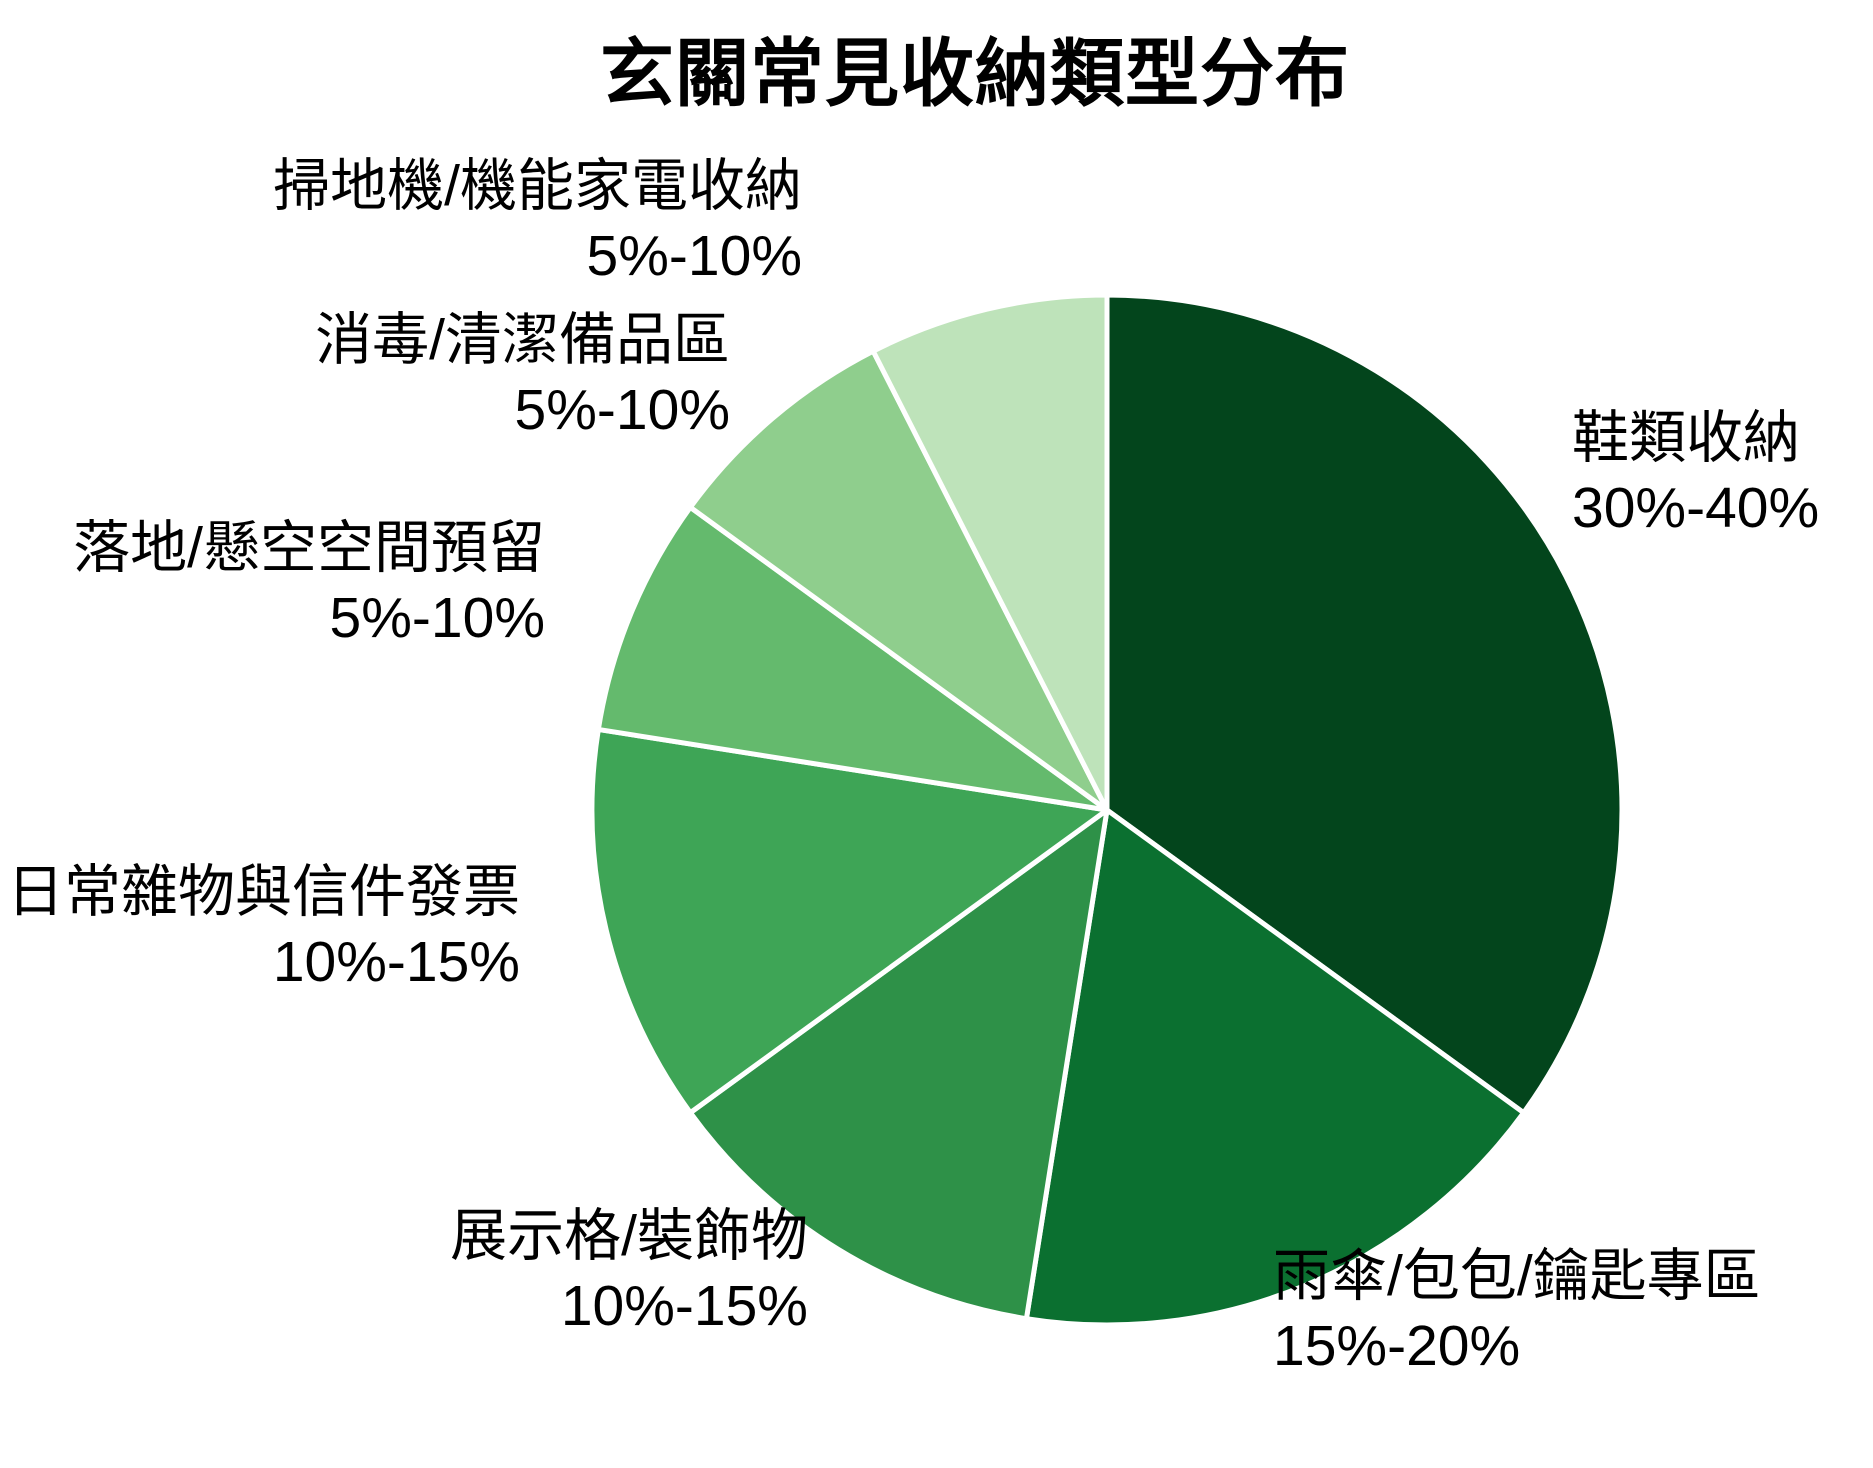 Image resolution: width=1873 pixels, height=1468 pixels. I want to click on slice-label-text: 消毒/清潔備品區, so click(522, 340).